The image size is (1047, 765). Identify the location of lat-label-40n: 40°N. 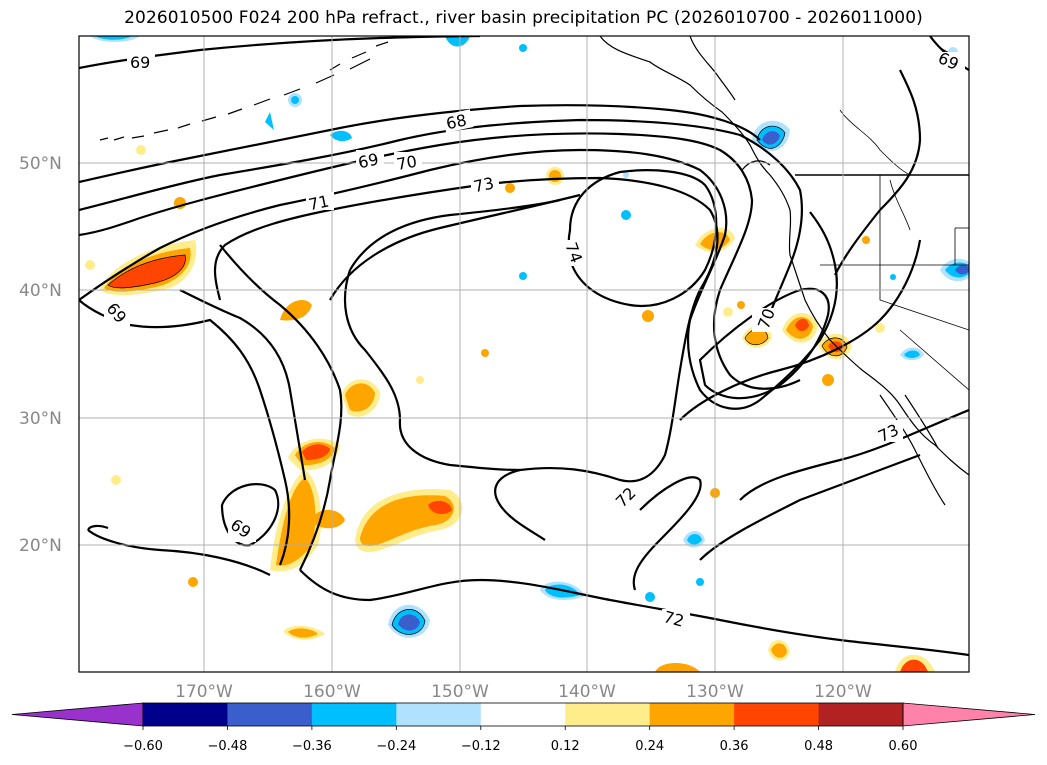
(40, 291).